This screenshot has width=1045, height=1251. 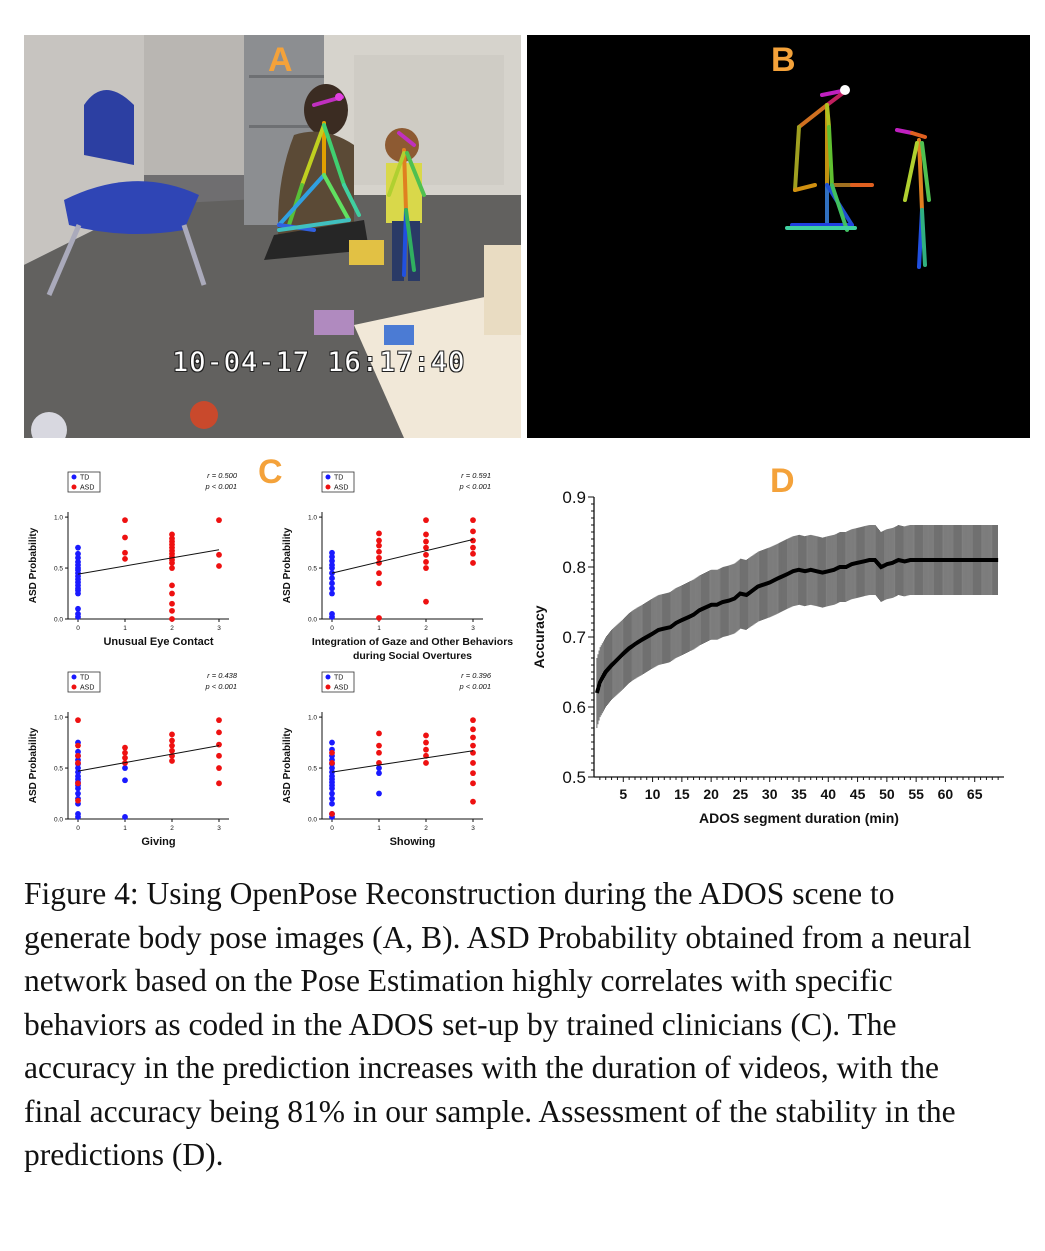 What do you see at coordinates (574, 567) in the screenshot?
I see `y-tick-label: 0.8` at bounding box center [574, 567].